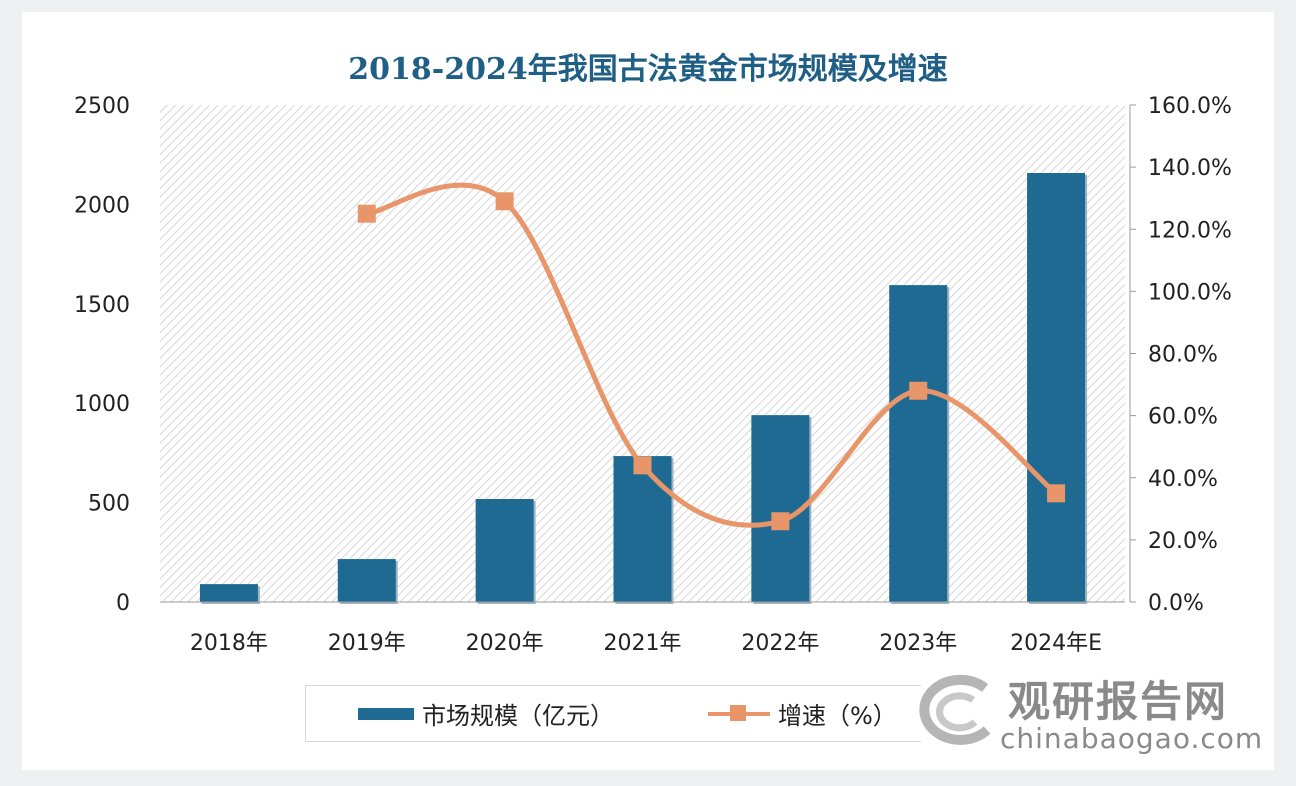  I want to click on x-tick-label: 2024年E, so click(1056, 643).